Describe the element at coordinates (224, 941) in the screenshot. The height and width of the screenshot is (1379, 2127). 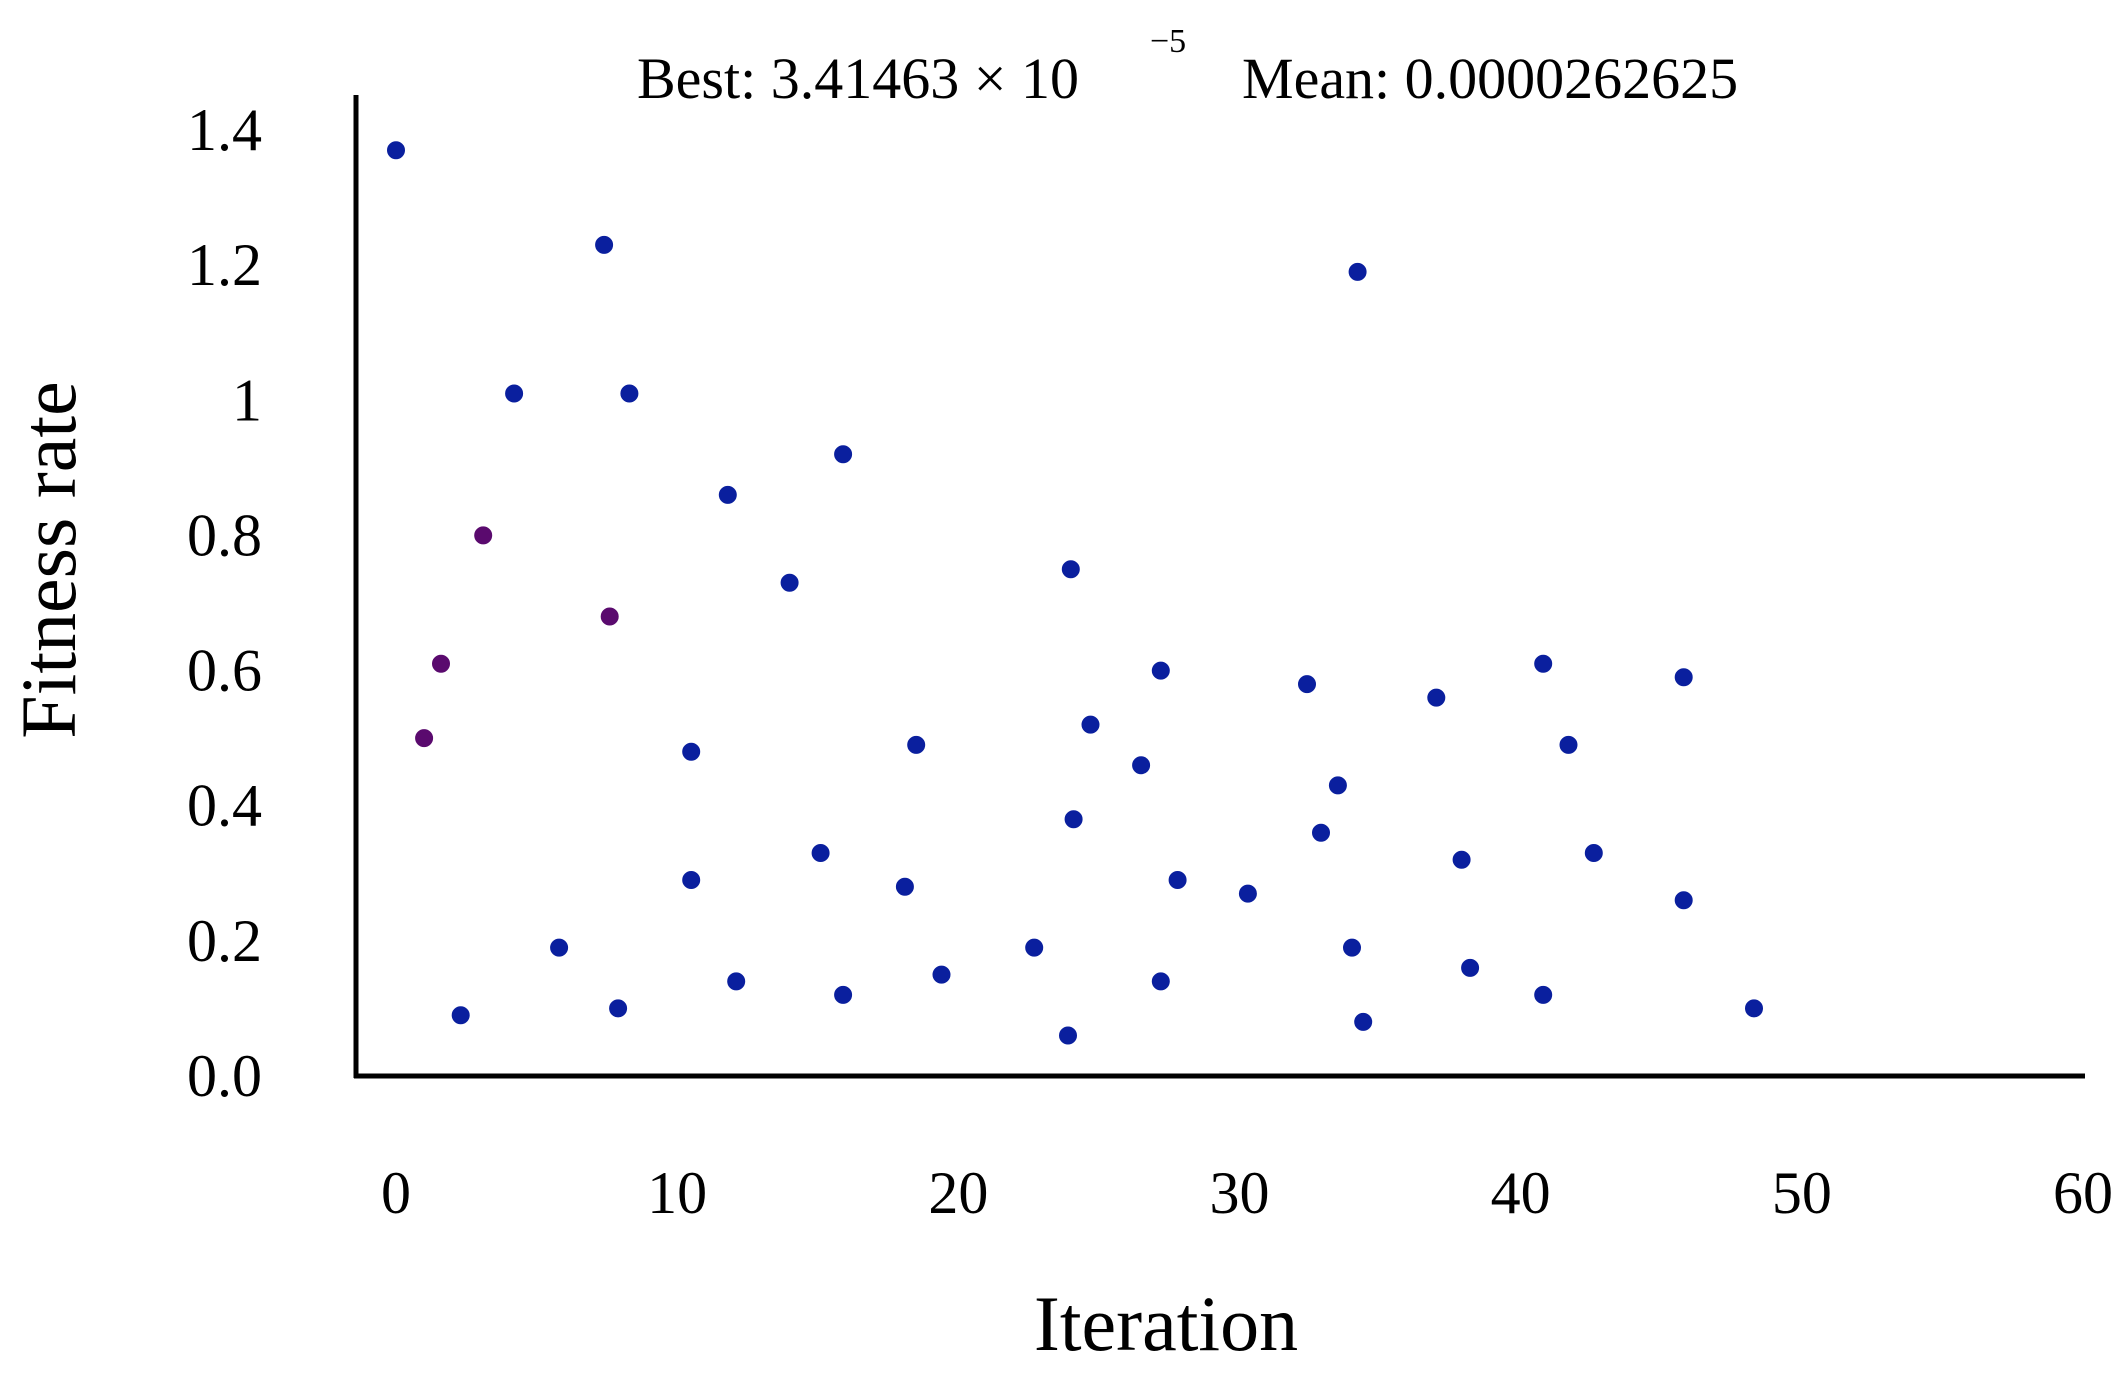
I see `y-tick-label: 0.2` at that location.